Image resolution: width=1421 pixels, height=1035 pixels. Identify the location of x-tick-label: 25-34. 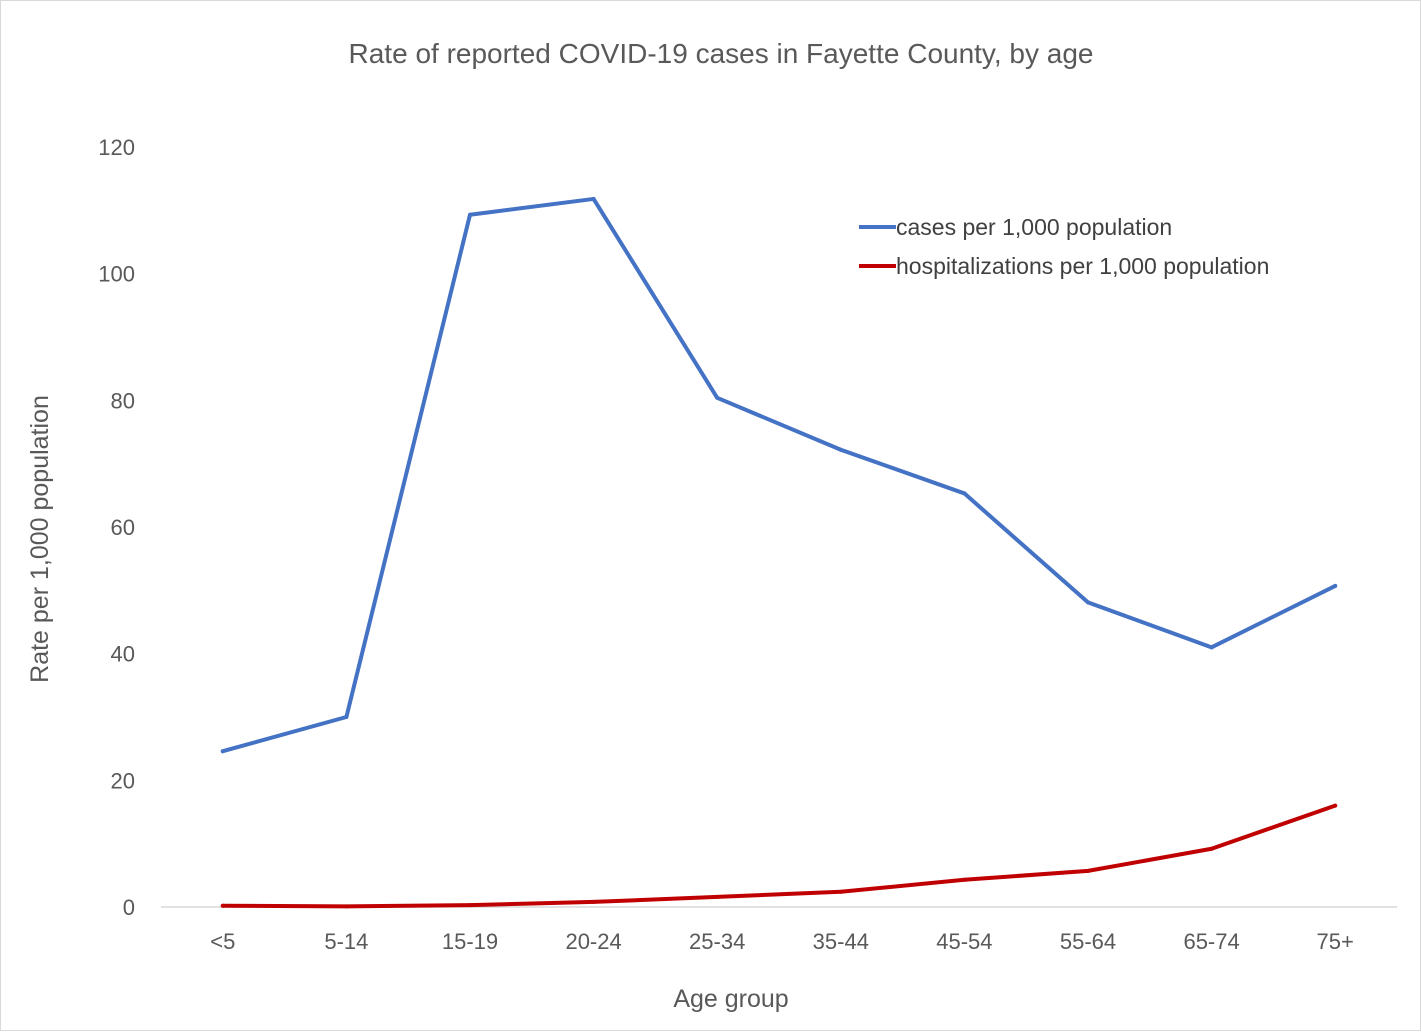
(717, 941).